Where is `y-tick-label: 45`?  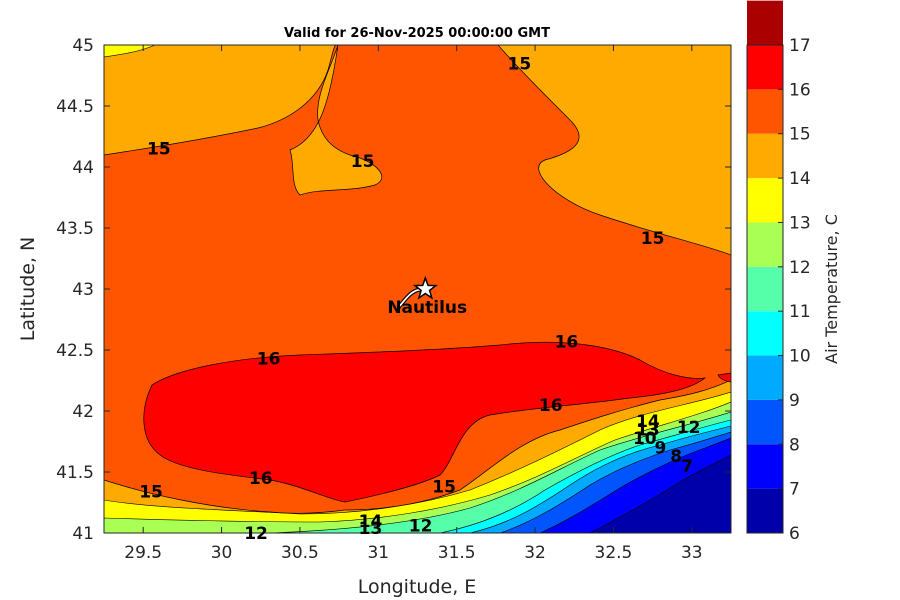
y-tick-label: 45 is located at coordinates (83, 46).